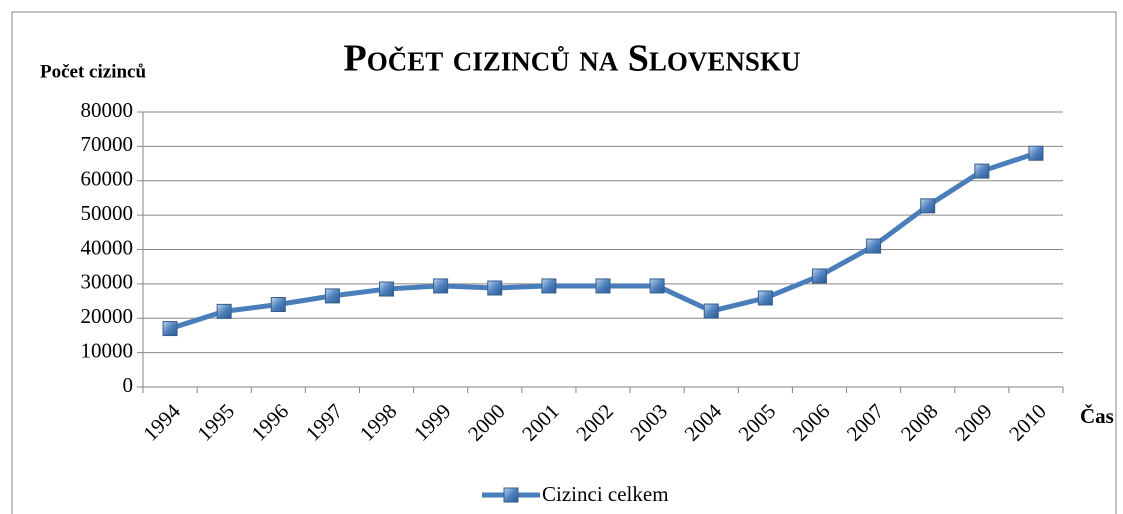 This screenshot has height=514, width=1123. I want to click on x-tick-label: 1998, so click(378, 422).